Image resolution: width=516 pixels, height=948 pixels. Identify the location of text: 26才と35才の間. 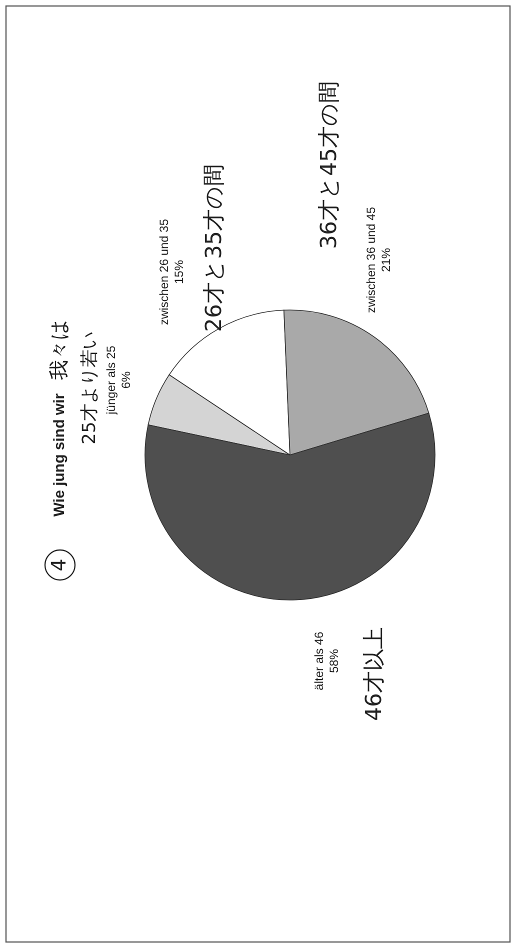
(215, 248).